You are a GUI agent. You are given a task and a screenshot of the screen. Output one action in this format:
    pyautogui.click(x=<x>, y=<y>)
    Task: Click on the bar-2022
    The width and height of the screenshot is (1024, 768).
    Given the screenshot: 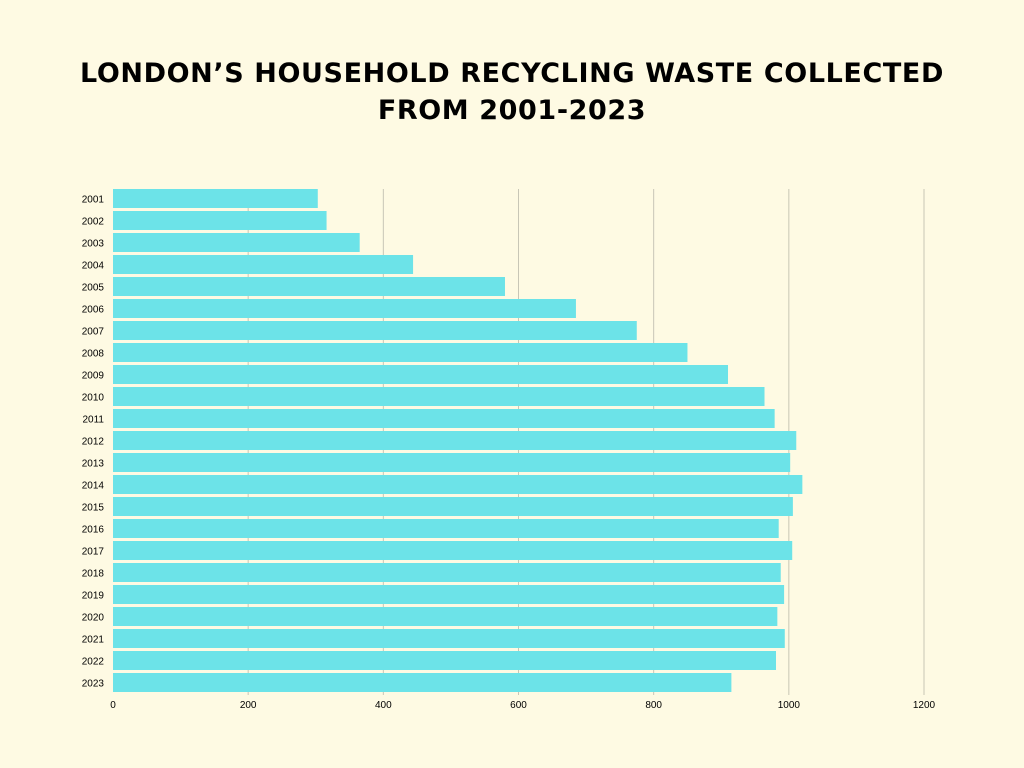 What is the action you would take?
    pyautogui.click(x=444, y=660)
    